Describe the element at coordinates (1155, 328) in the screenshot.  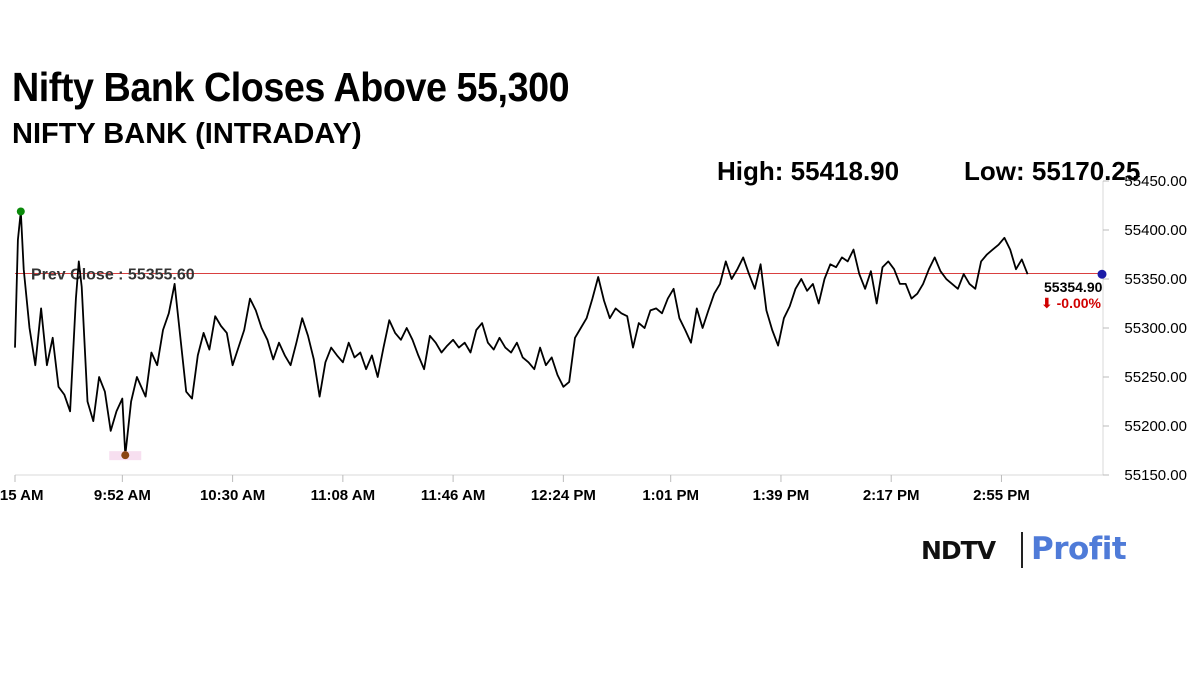
I see `y-tick-label: 55300.00` at that location.